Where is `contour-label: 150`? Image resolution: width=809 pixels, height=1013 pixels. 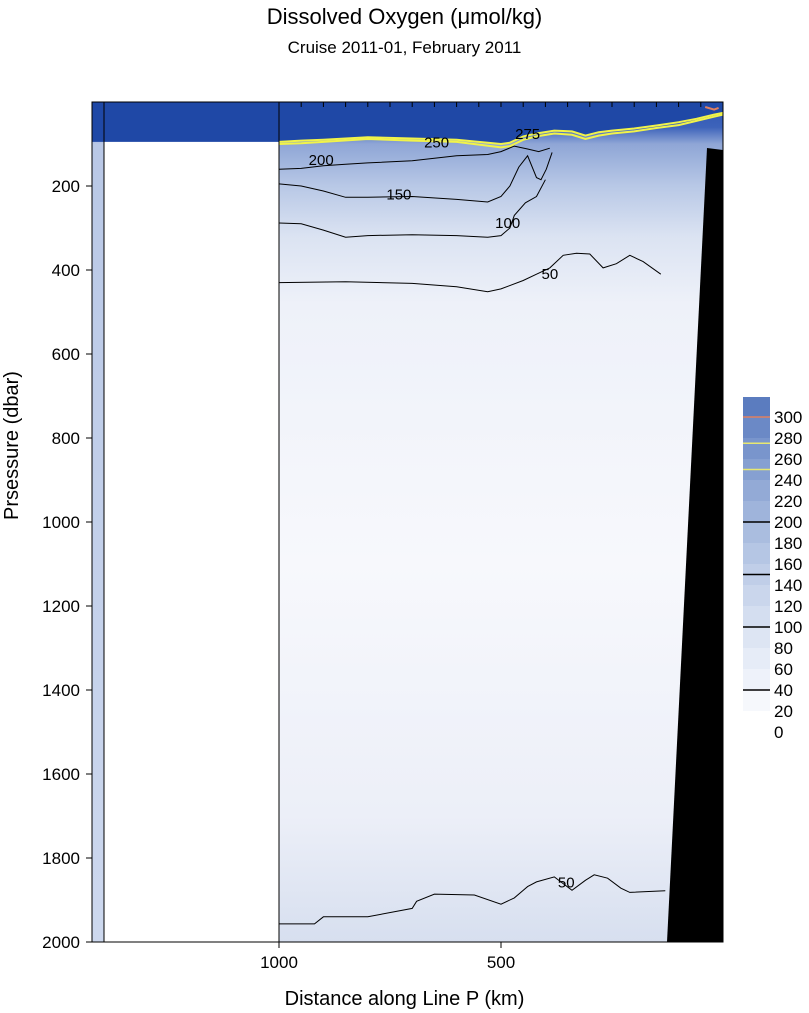
contour-label: 150 is located at coordinates (398, 194).